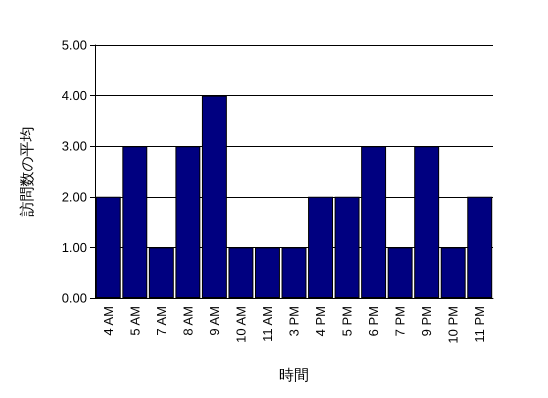 Image resolution: width=548 pixels, height=398 pixels. I want to click on x-tick-label: 6 PM, so click(374, 321).